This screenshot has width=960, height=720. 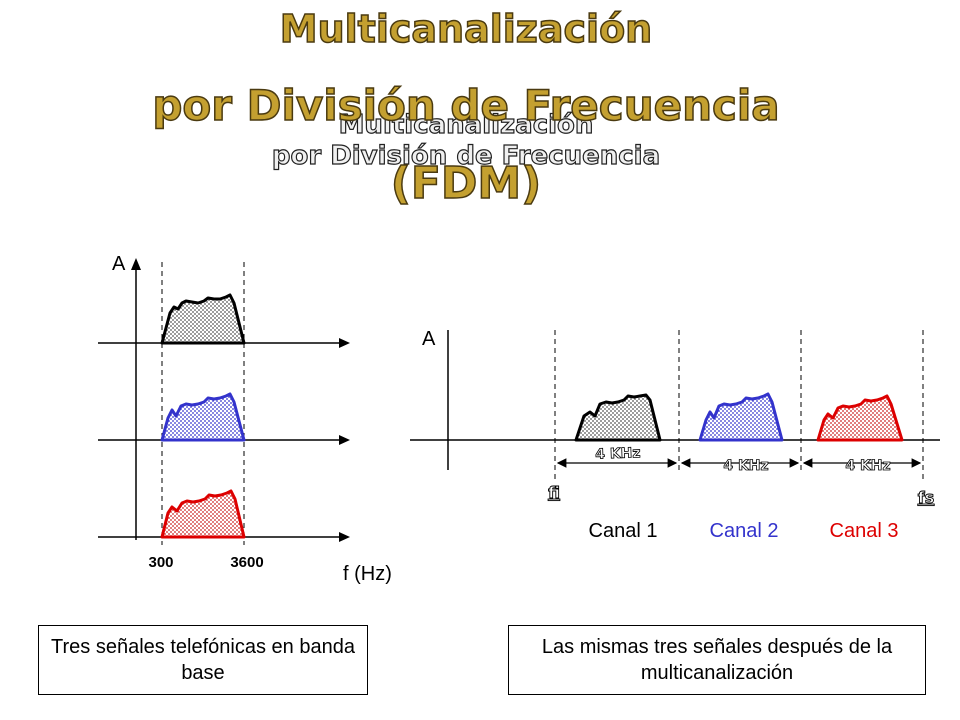 I want to click on left-signal-black, so click(x=203, y=319).